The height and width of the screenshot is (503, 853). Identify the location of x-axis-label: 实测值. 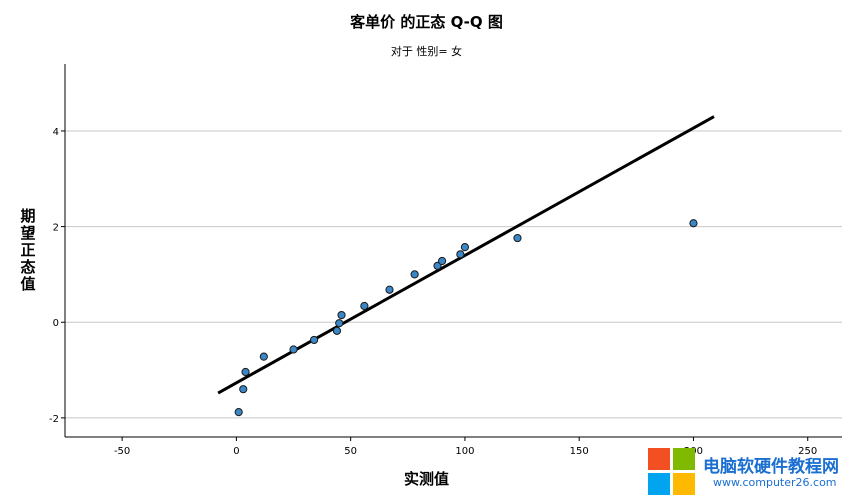
(426, 479).